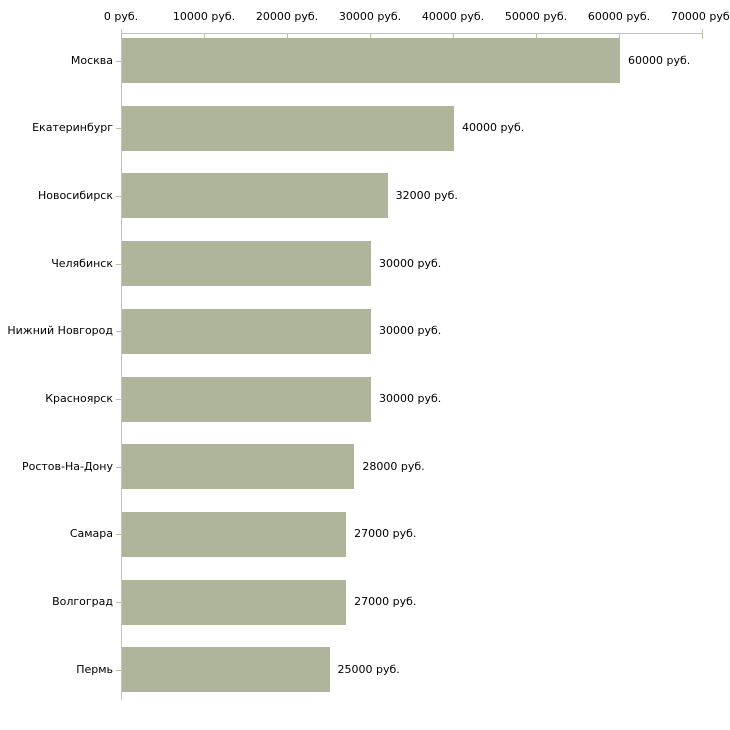 The image size is (730, 730). What do you see at coordinates (204, 16) in the screenshot?
I see `x-axis-tick-label: 10000 руб.` at bounding box center [204, 16].